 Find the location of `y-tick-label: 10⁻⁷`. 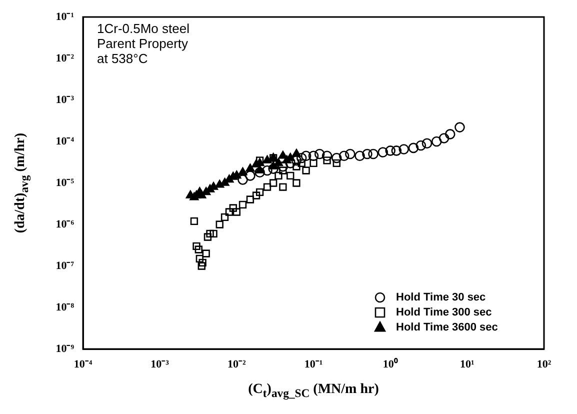

y-tick-label: 10⁻⁷ is located at coordinates (65, 266).